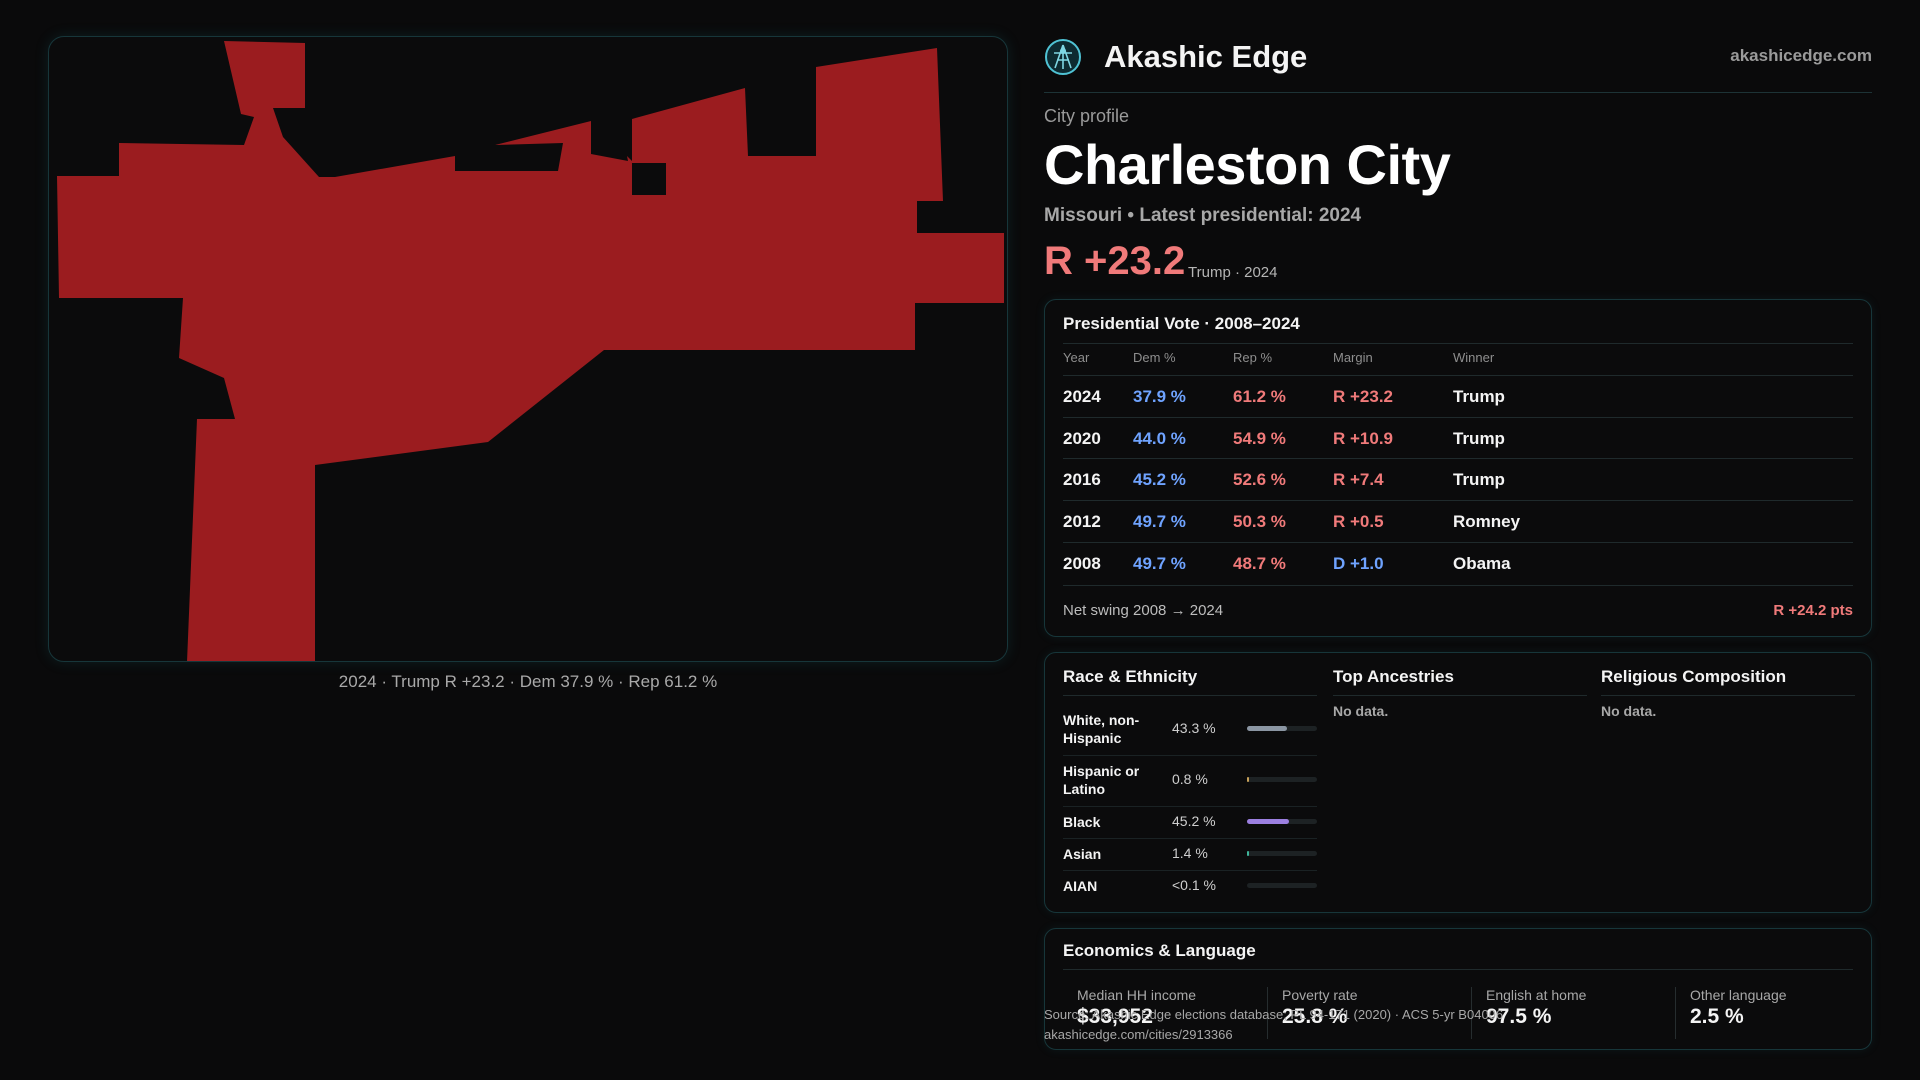 Image resolution: width=1920 pixels, height=1080 pixels. What do you see at coordinates (1536, 995) in the screenshot?
I see `stat-label: English at home` at bounding box center [1536, 995].